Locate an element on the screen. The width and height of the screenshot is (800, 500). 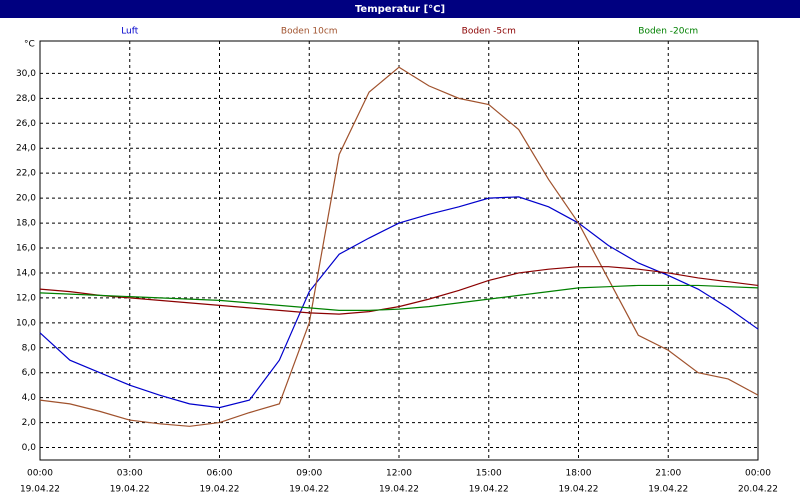
y-tick-label: 16,0 is located at coordinates (26, 249).